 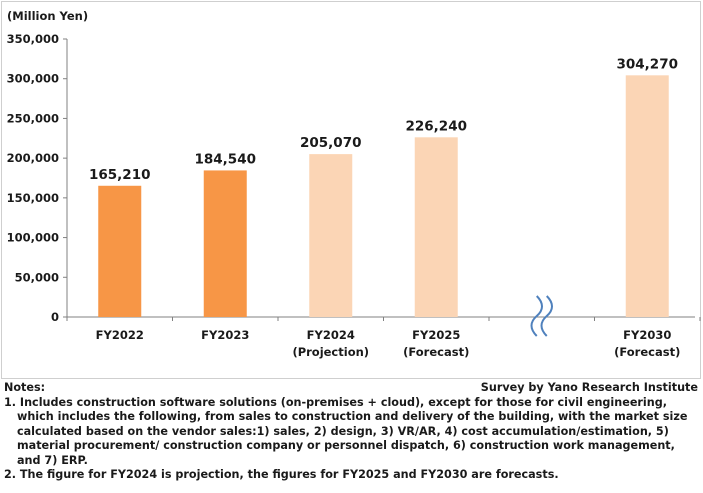 What do you see at coordinates (352, 388) in the screenshot?
I see `notes-header: Notes: Survey by Yano Research Institute` at bounding box center [352, 388].